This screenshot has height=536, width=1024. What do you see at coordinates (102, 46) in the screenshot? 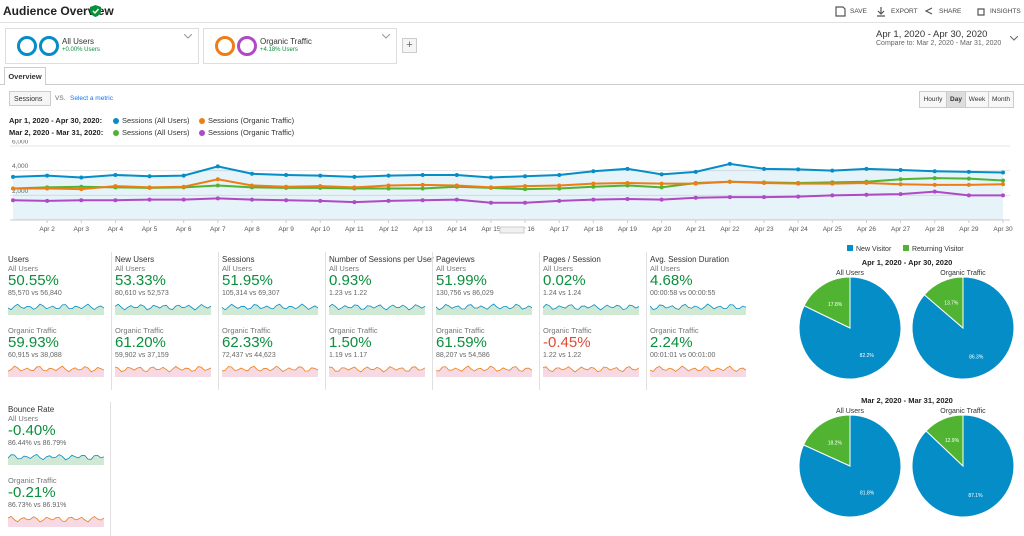
I see `segment-card: All Users +0.00% Users` at bounding box center [102, 46].